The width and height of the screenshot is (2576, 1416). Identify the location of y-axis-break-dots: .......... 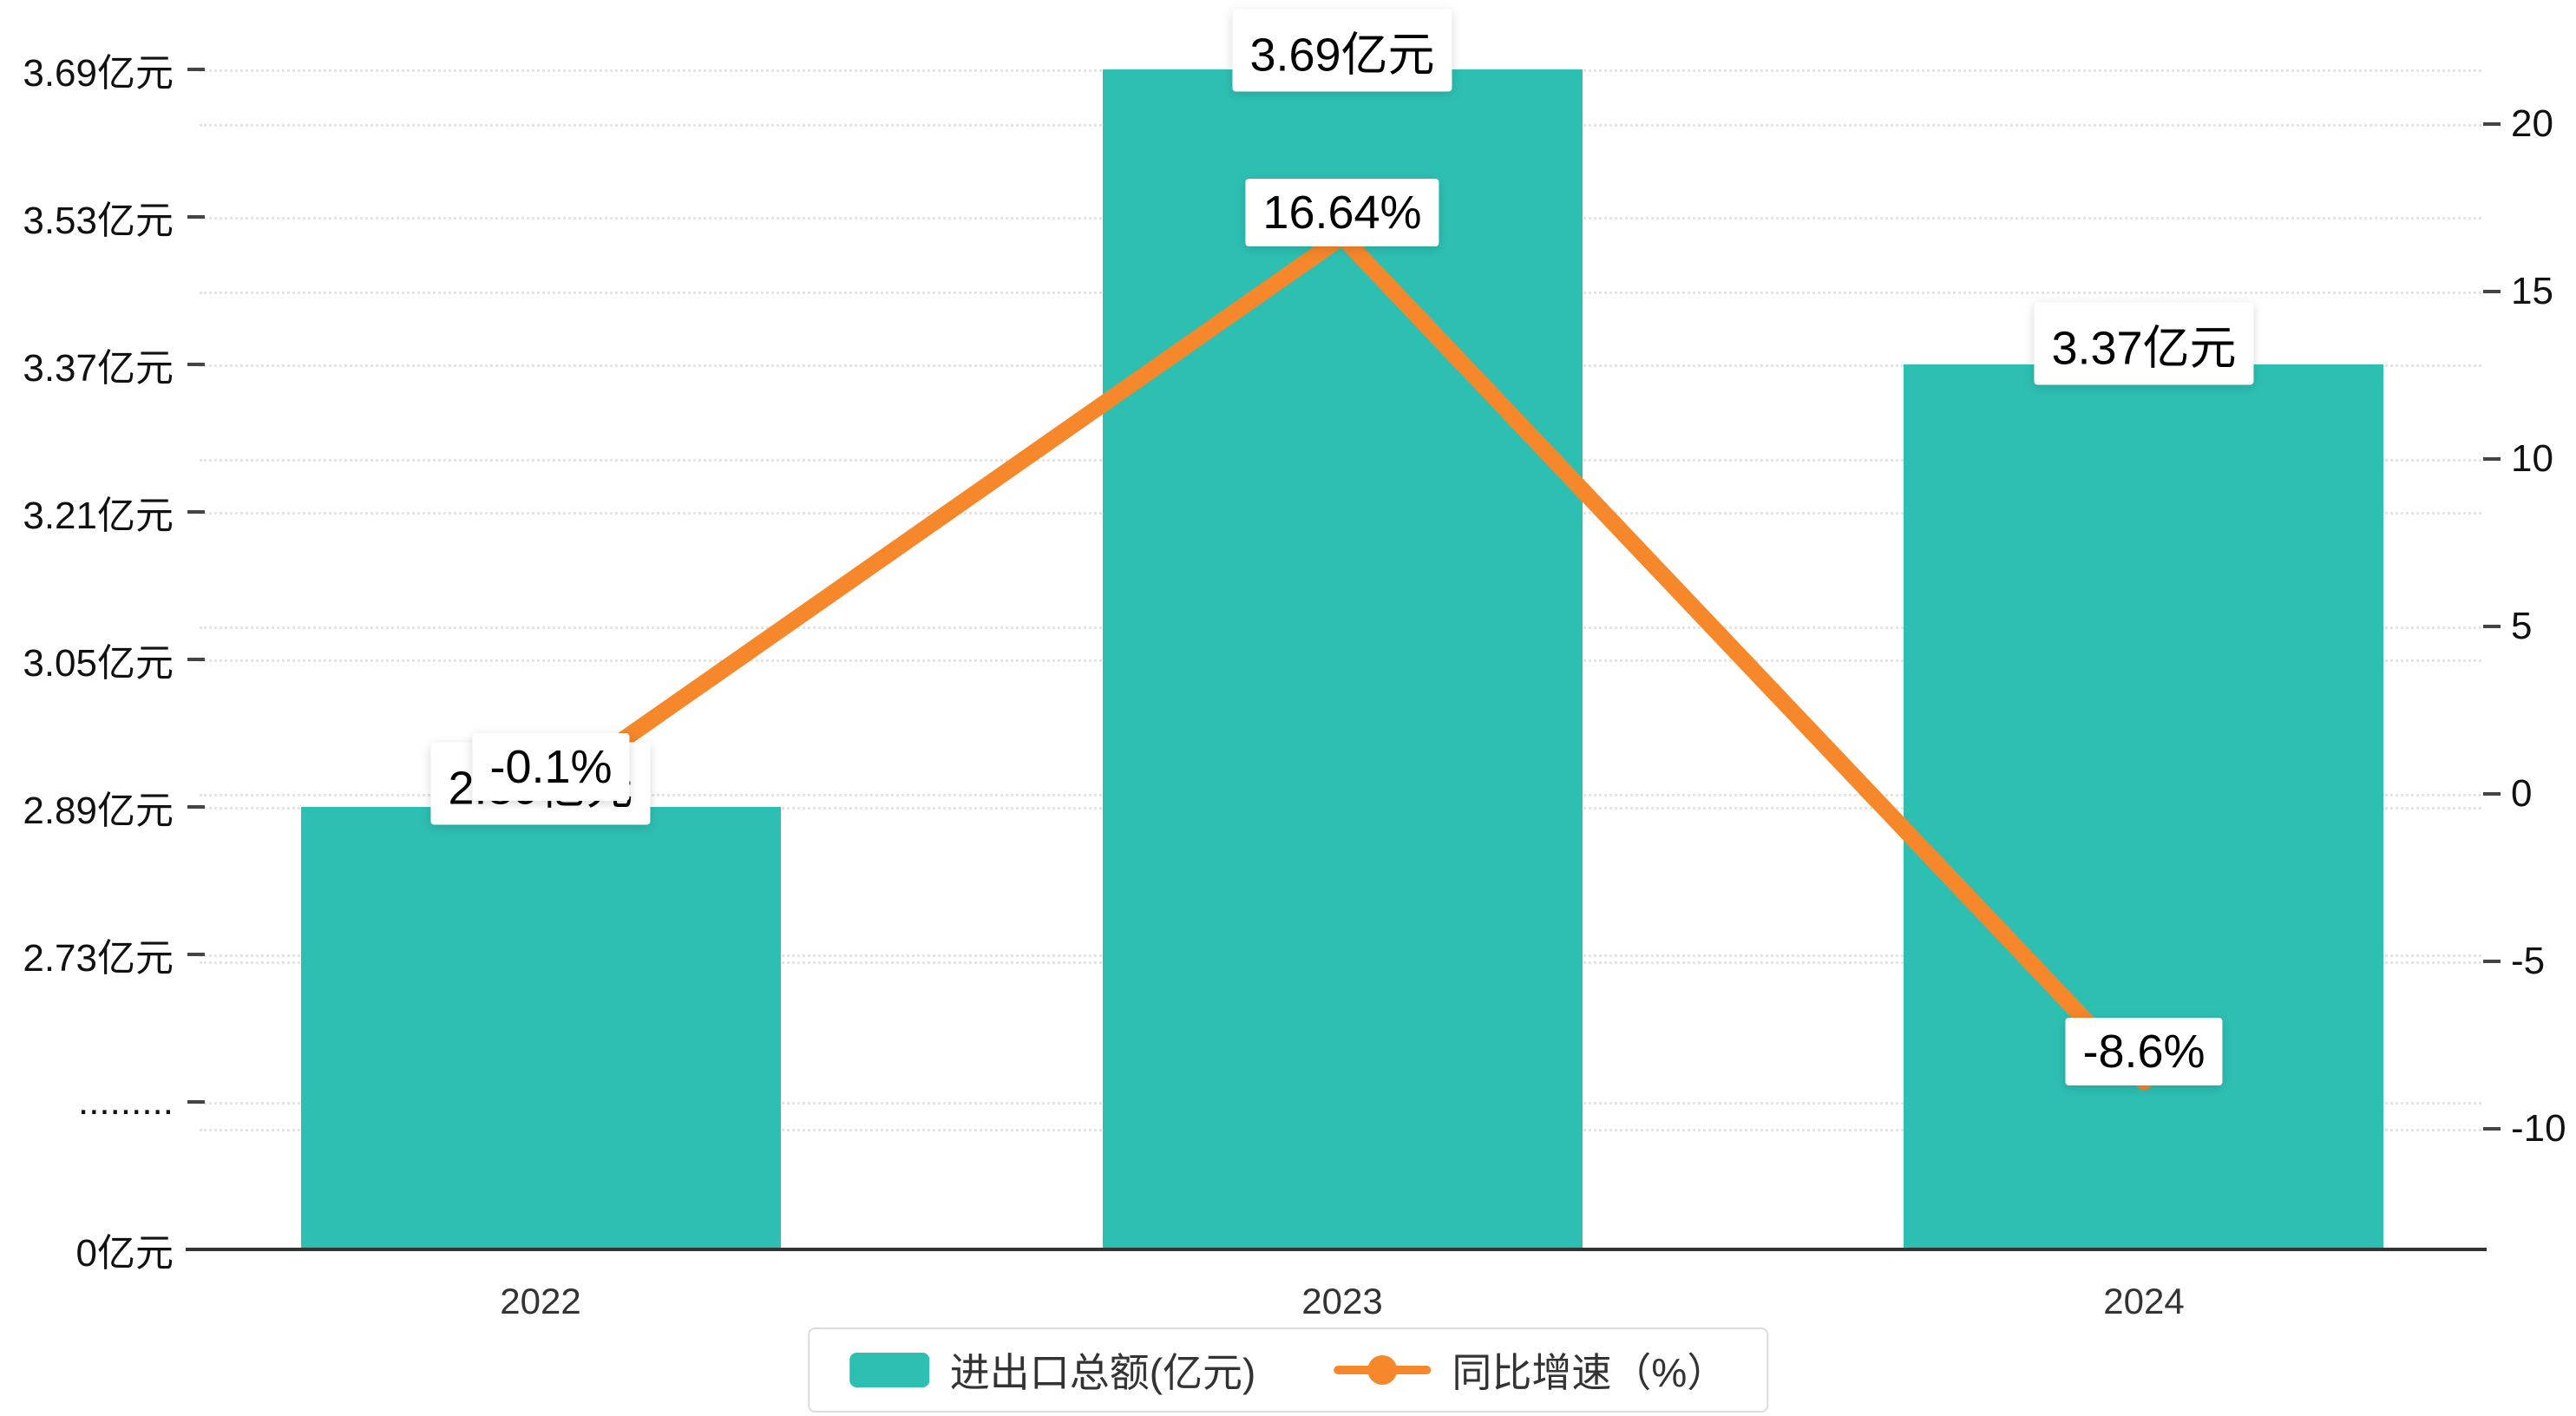
(125, 1101).